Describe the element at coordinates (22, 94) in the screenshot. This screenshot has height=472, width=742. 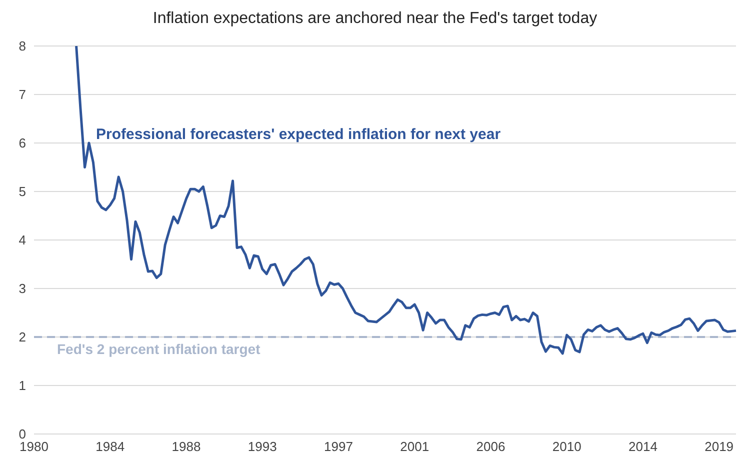
I see `y-tick-label: 7` at that location.